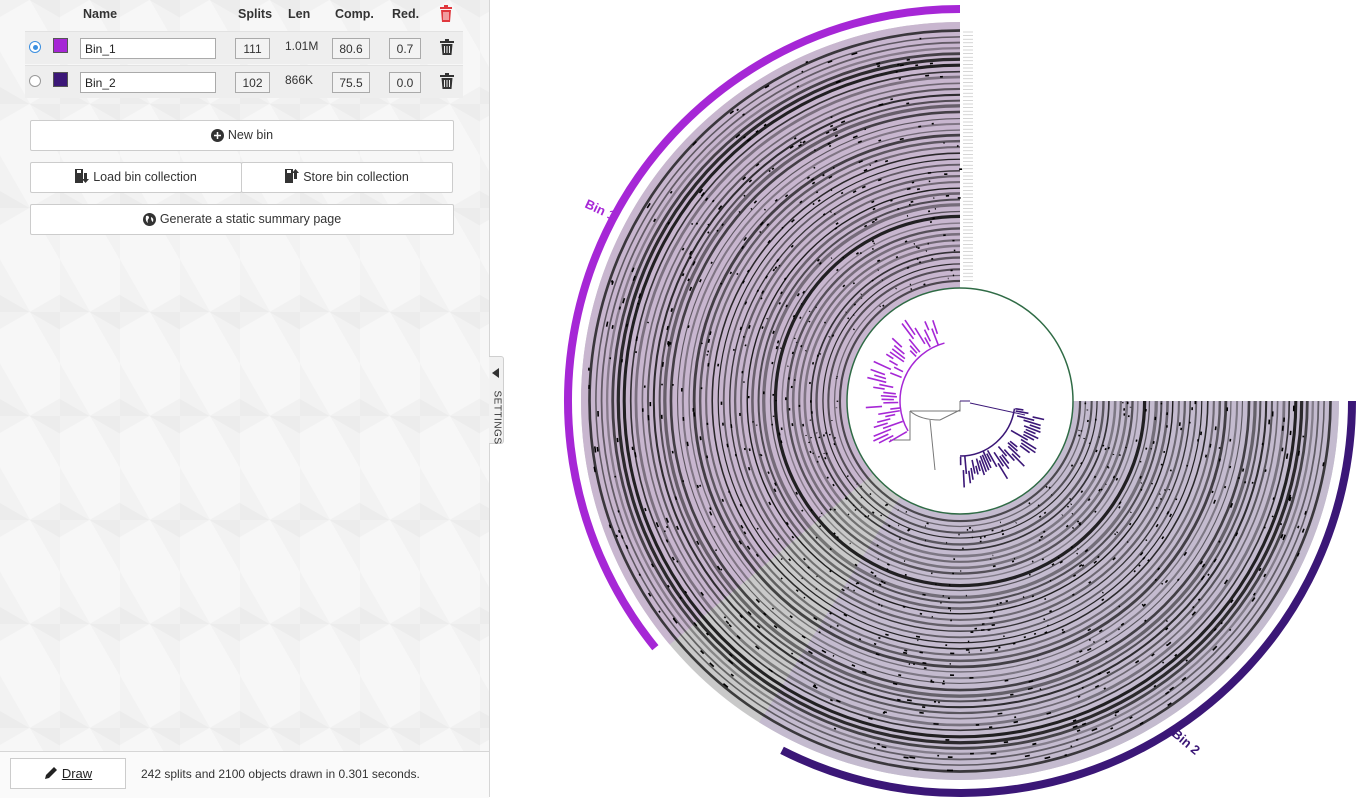 The height and width of the screenshot is (800, 1356). What do you see at coordinates (292, 176) in the screenshot?
I see `store-icon` at bounding box center [292, 176].